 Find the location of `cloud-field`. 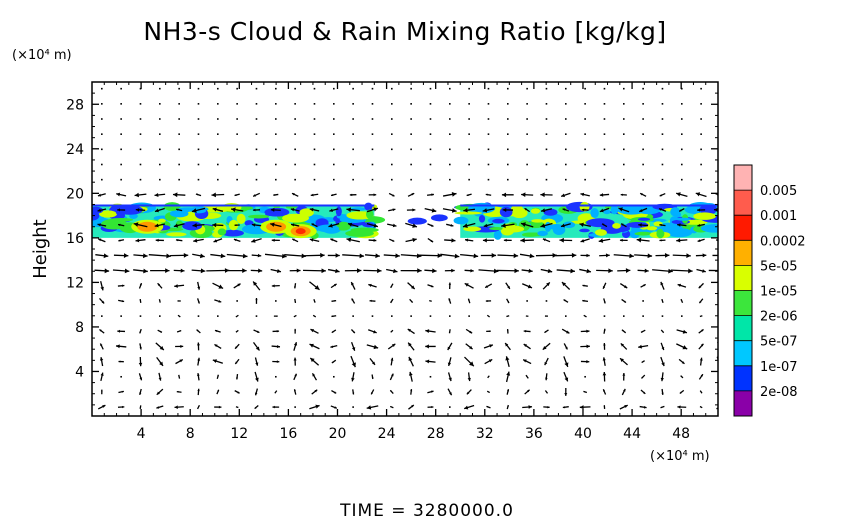

cloud-field is located at coordinates (405, 220).